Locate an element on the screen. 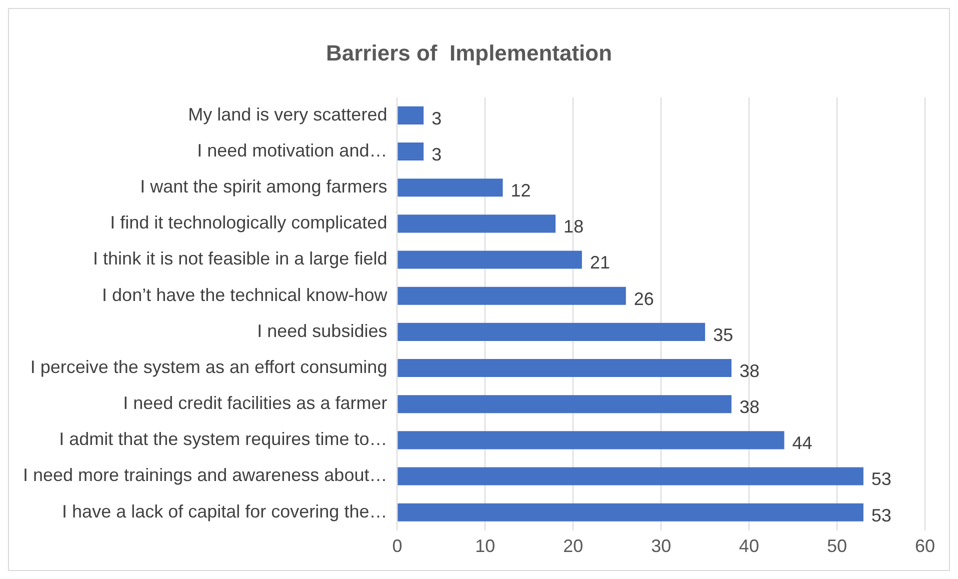  data-label: 26 is located at coordinates (644, 298).